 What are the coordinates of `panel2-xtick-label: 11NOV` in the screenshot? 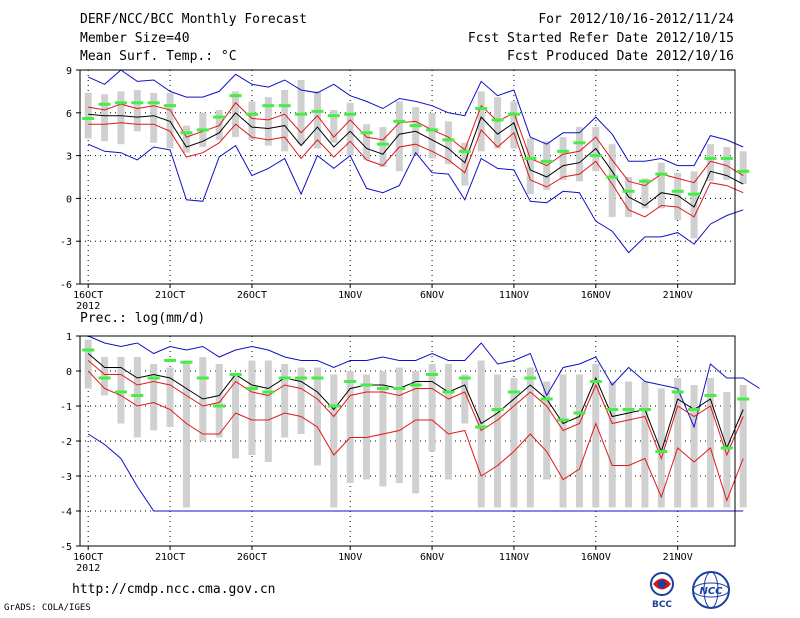 It's located at (514, 557).